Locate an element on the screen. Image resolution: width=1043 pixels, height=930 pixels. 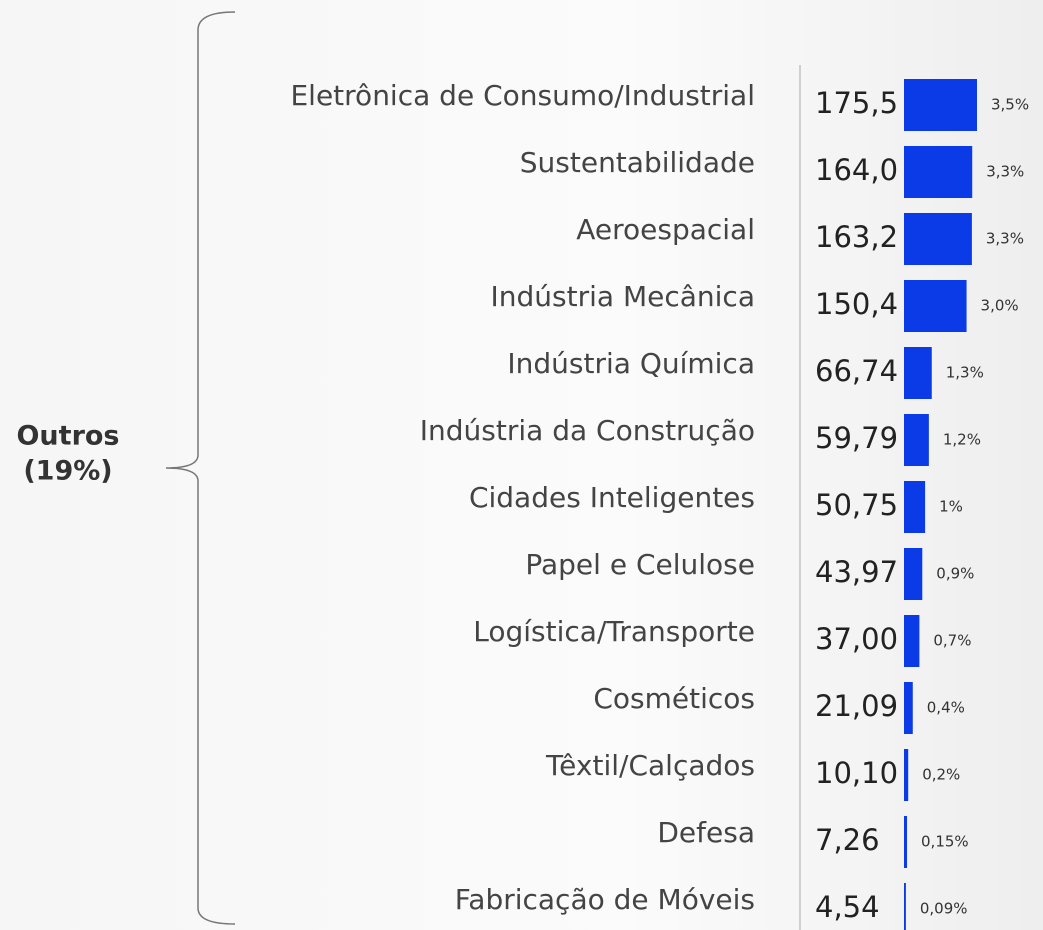
value-label: 66,74 is located at coordinates (856, 371).